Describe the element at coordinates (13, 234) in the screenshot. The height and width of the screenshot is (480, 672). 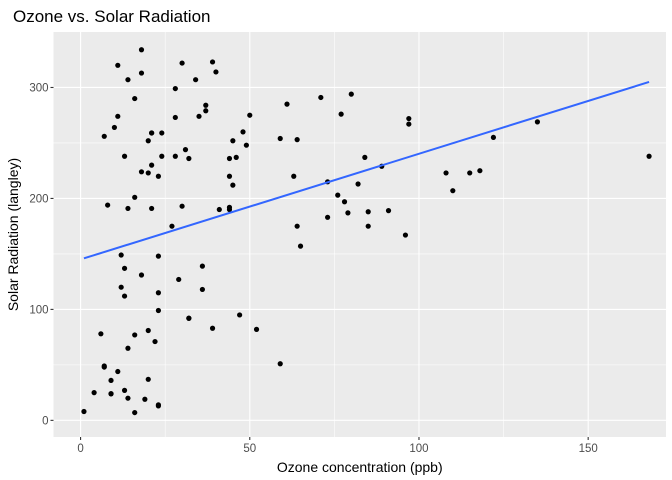
I see `y-axis-title: Solar Radiation (langley)` at that location.